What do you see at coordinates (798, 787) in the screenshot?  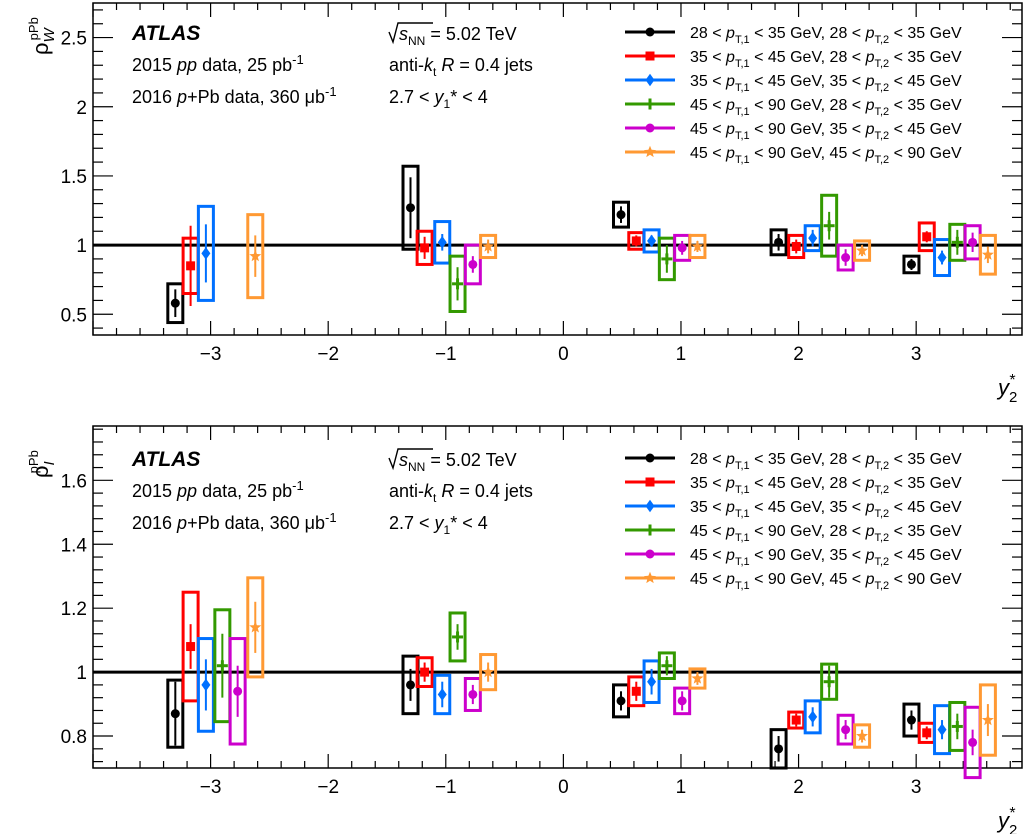 I see `x-tick-label: 2` at bounding box center [798, 787].